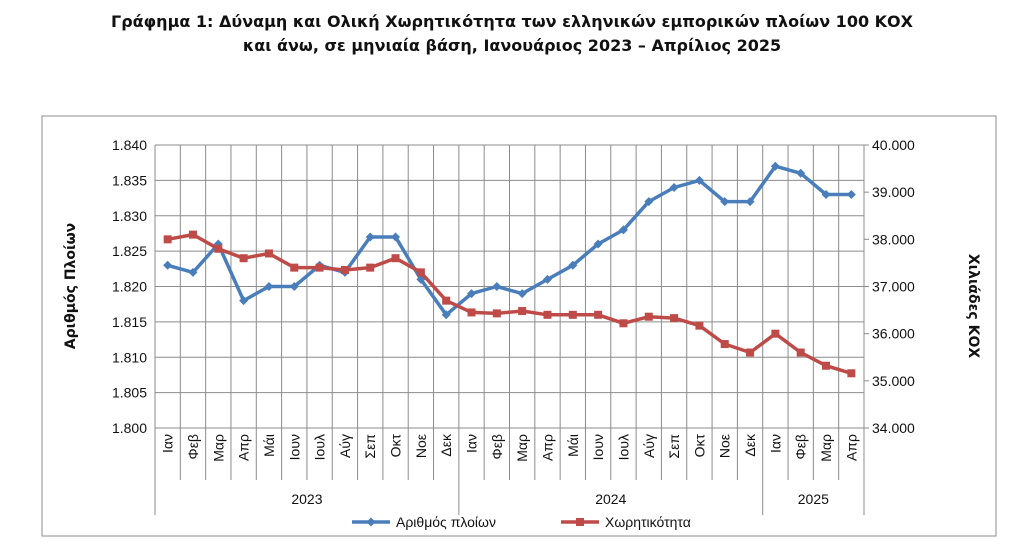 The height and width of the screenshot is (545, 1024). What do you see at coordinates (129, 180) in the screenshot?
I see `y-left-tick-label: 1.835` at bounding box center [129, 180].